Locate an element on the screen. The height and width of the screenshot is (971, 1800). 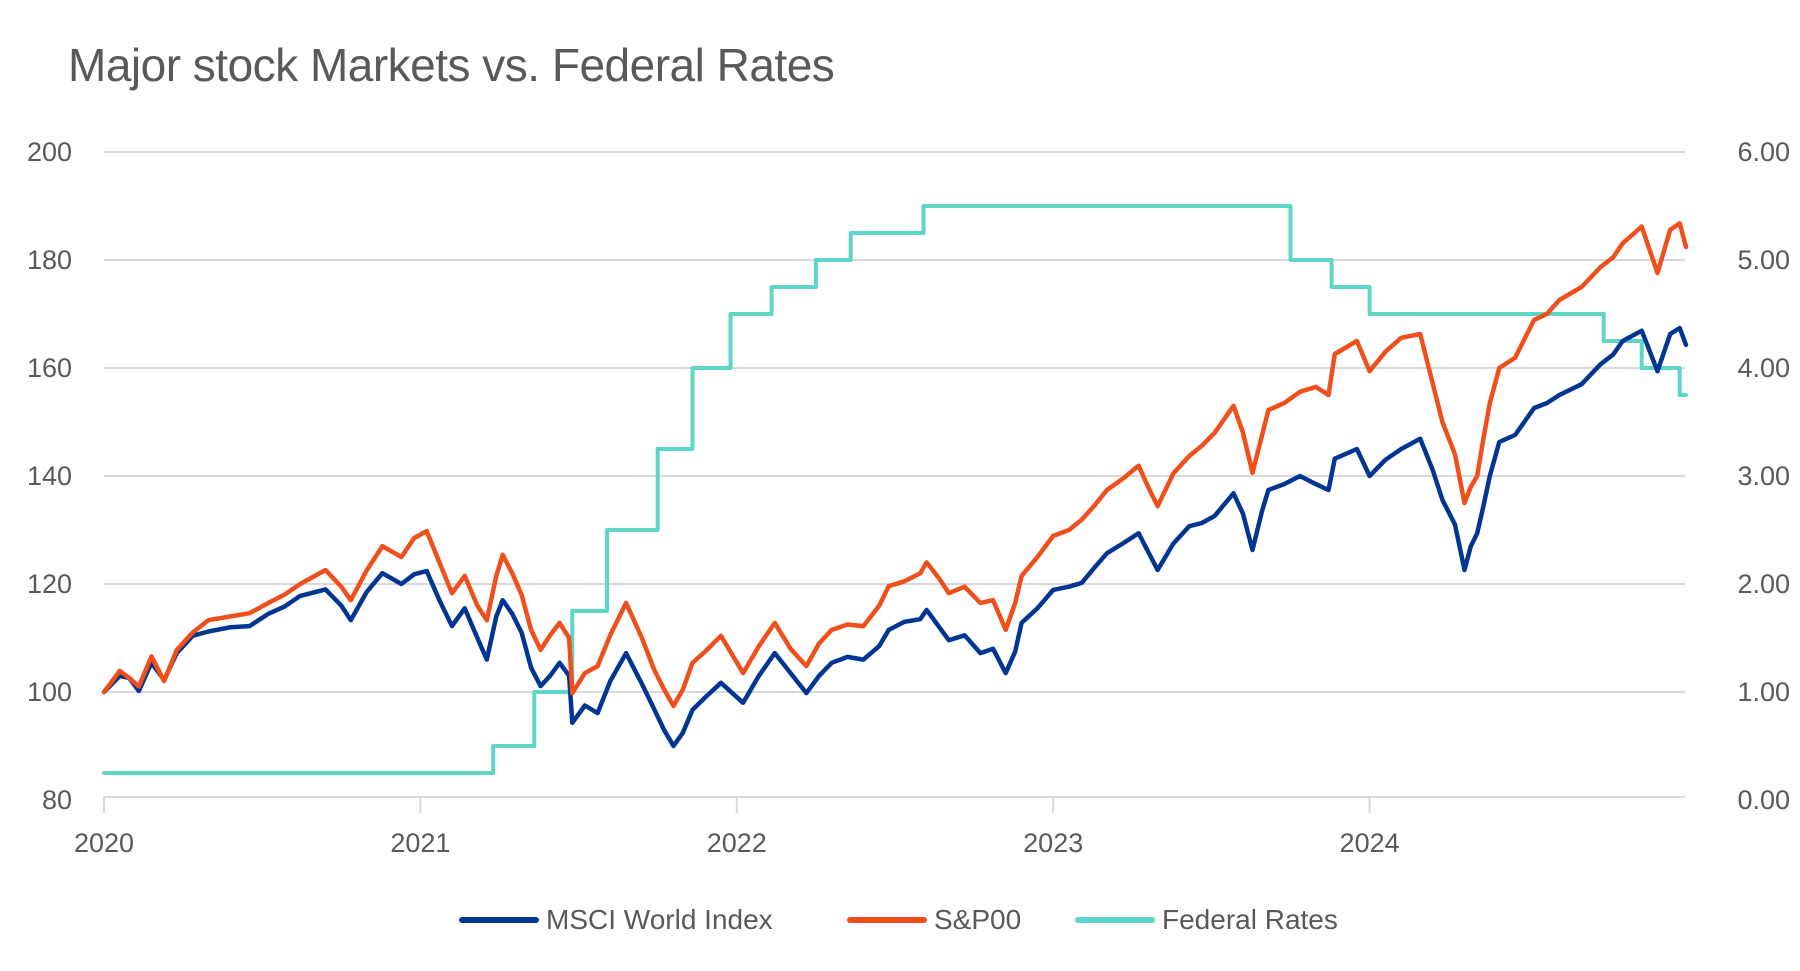
legend-label-sp500: S&P00 is located at coordinates (978, 919).